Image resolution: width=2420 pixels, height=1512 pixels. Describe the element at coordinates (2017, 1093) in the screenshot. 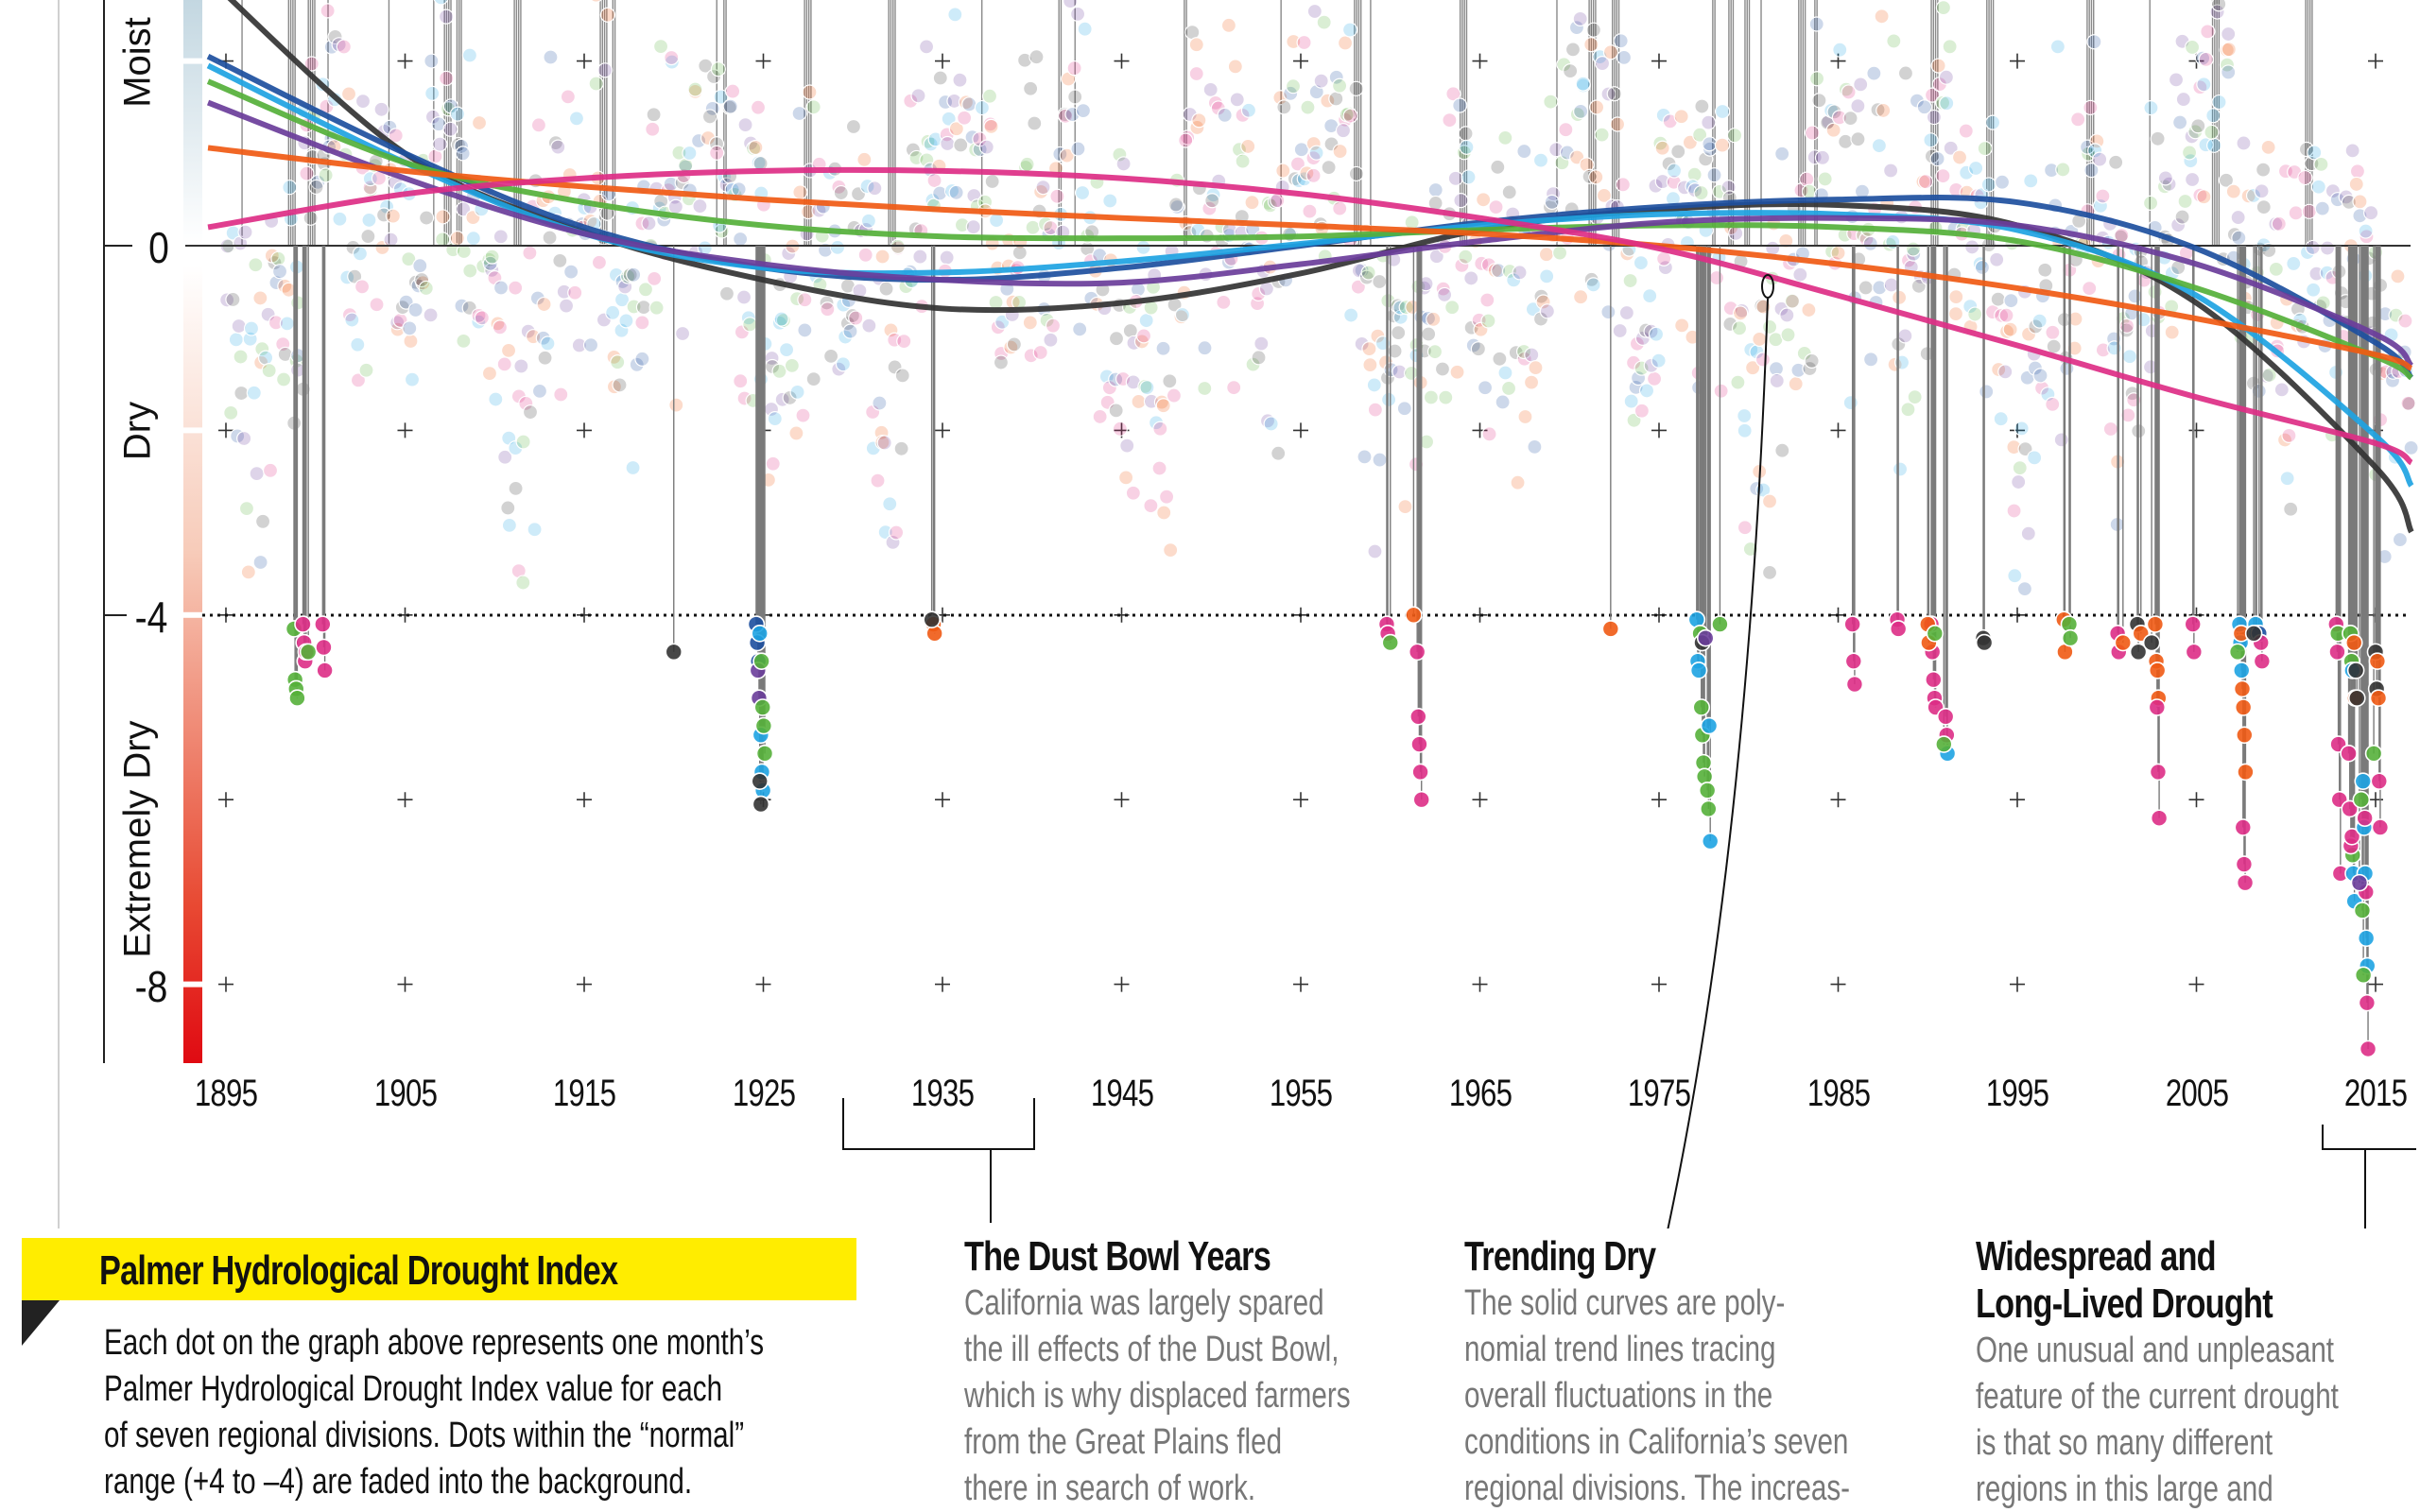

I see `x-tick-label: 1995` at that location.